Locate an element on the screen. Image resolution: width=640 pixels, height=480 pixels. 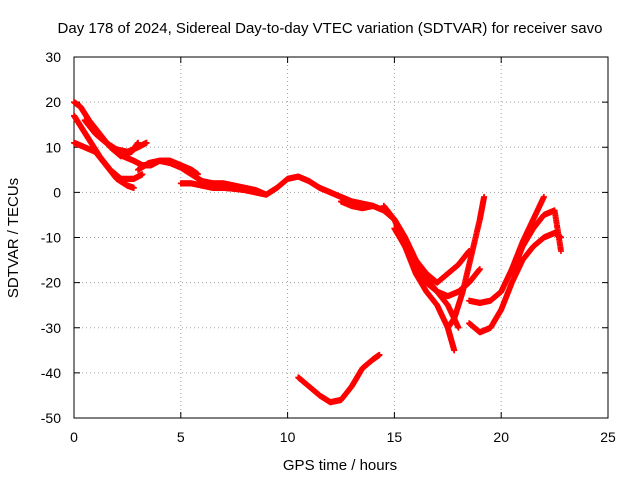
y-tick-label: -20 is located at coordinates (51, 283).